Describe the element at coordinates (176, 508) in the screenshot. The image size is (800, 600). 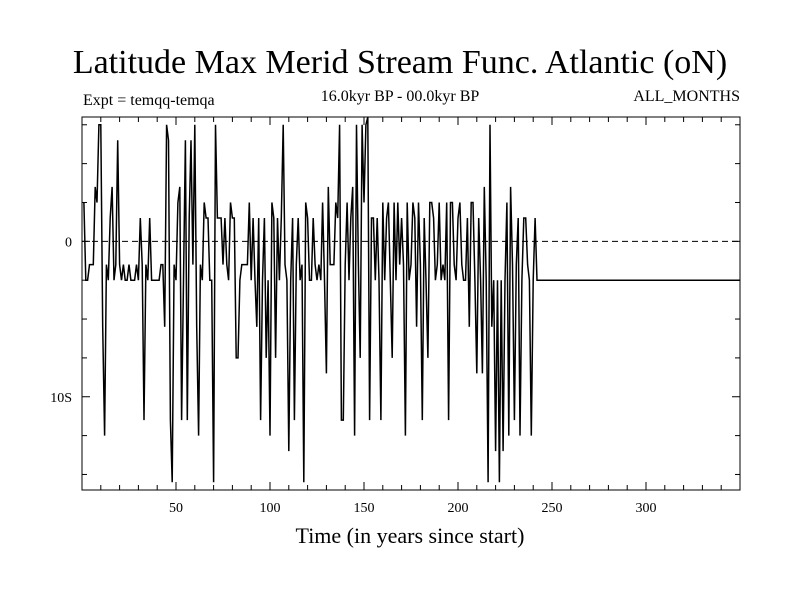
I see `x-tick-label: 50` at that location.